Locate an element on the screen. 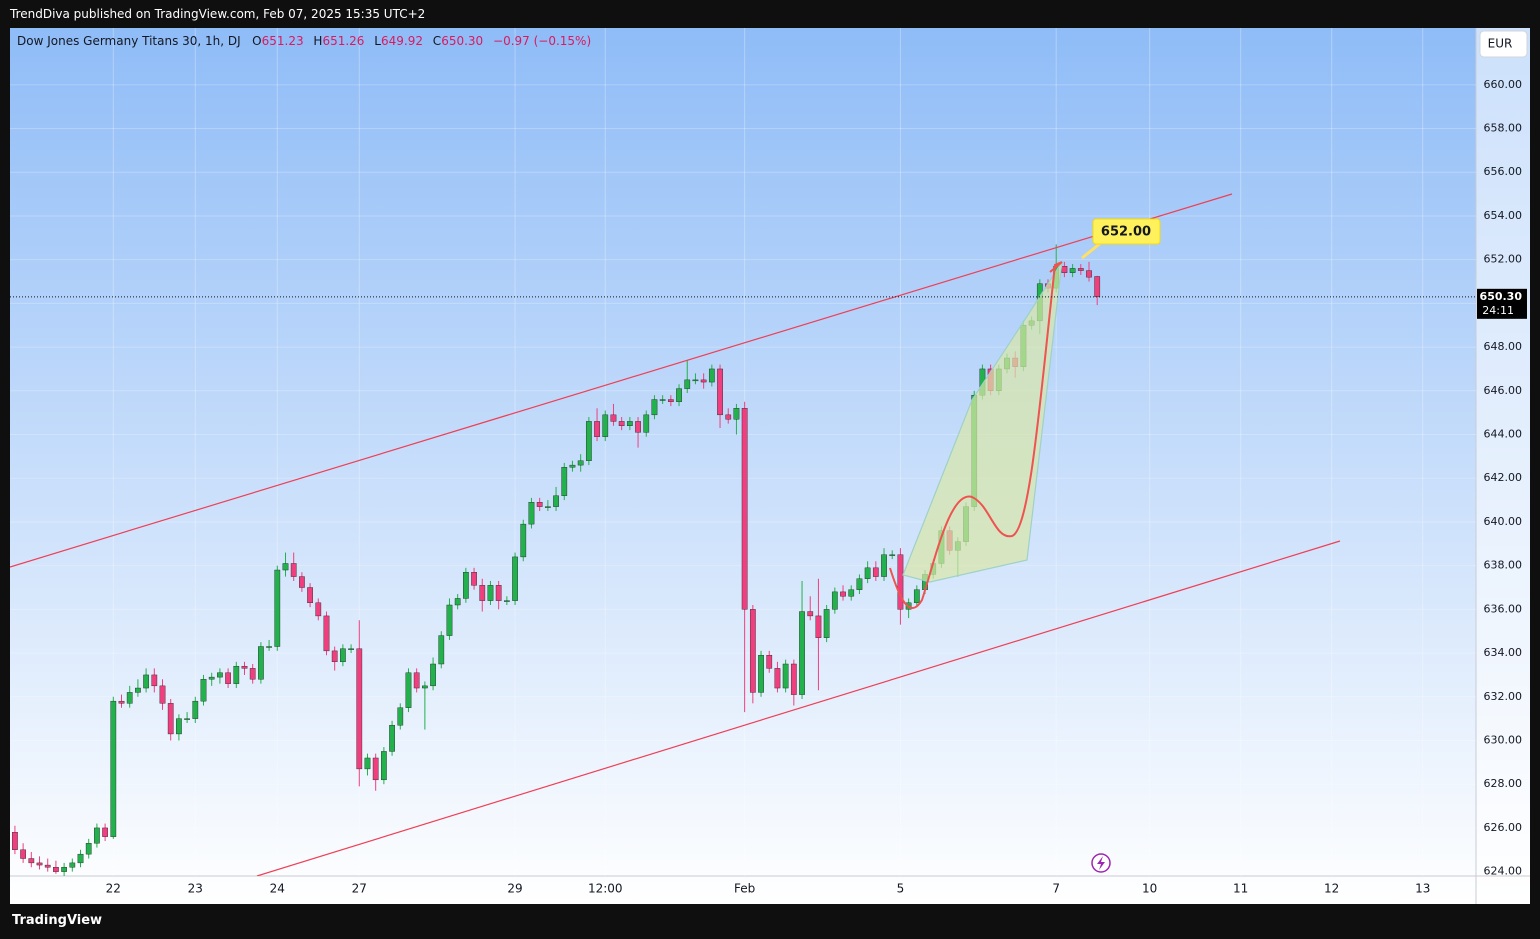 The image size is (1540, 939). y-tick-label: 634.00 is located at coordinates (1503, 652).